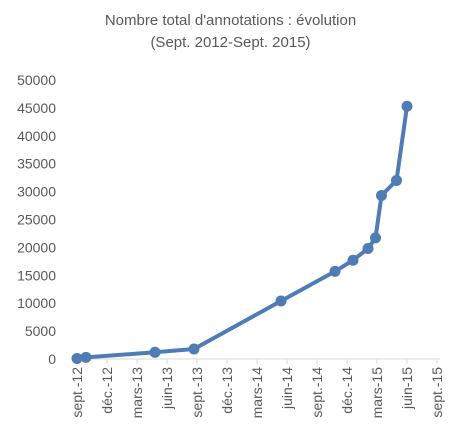 Image resolution: width=461 pixels, height=440 pixels. What do you see at coordinates (347, 390) in the screenshot?
I see `x-tick-label: déc.-14` at bounding box center [347, 390].